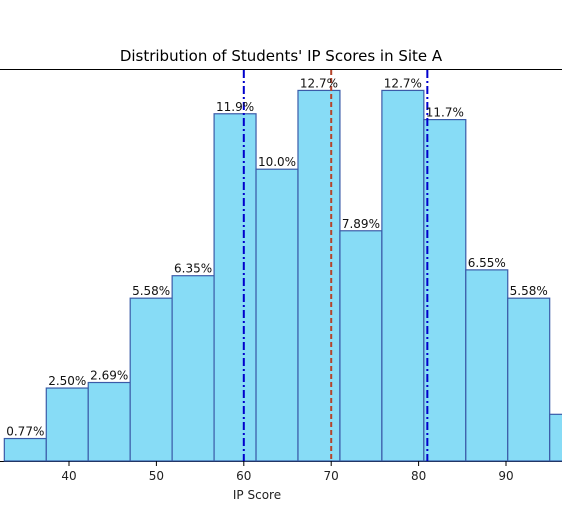 Image resolution: width=562 pixels, height=514 pixels. I want to click on bar-value-label: 7.89%, so click(361, 224).